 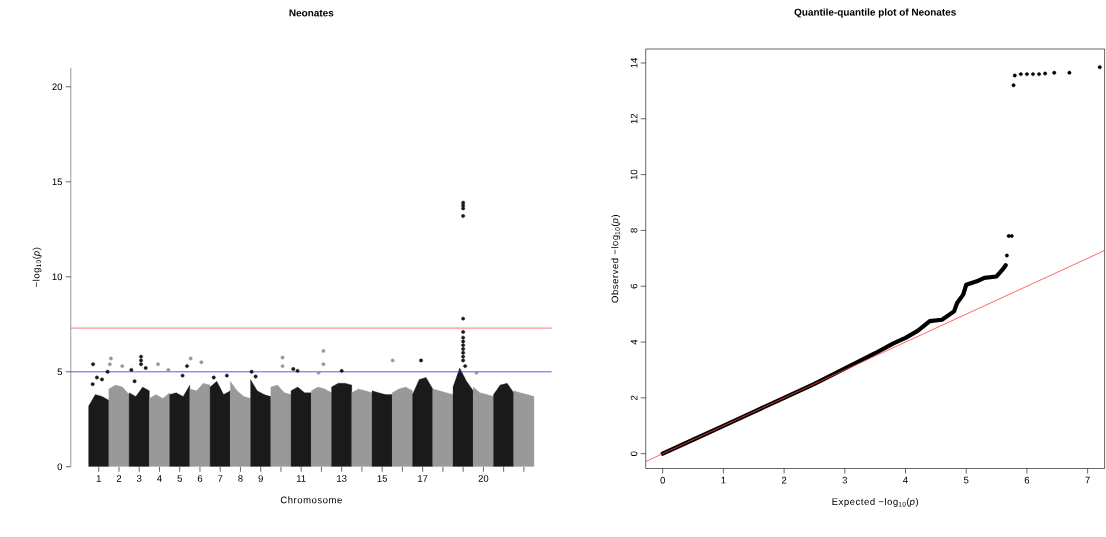 What do you see at coordinates (483, 478) in the screenshot?
I see `x-tick-label: 20` at bounding box center [483, 478].